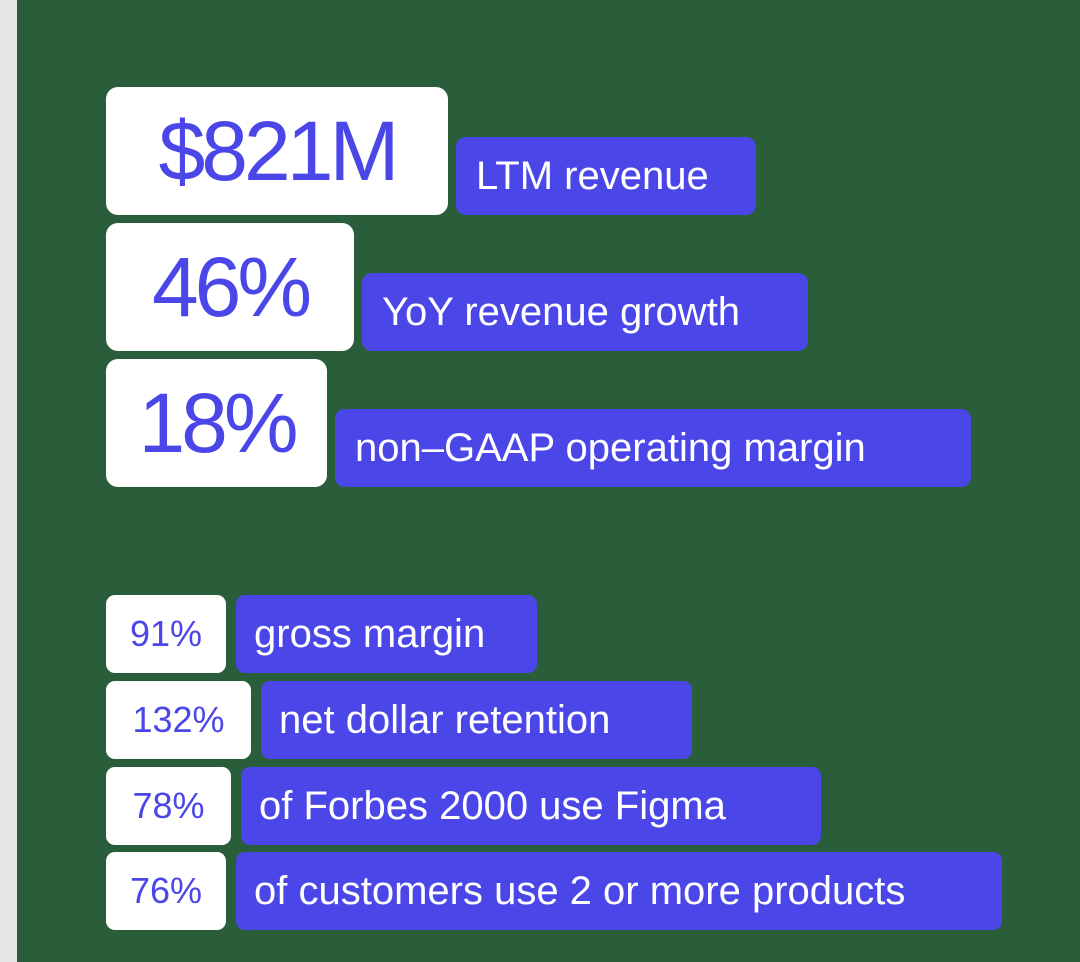 Image resolution: width=1080 pixels, height=962 pixels. I want to click on stat-label: non–GAAP operating margin, so click(653, 448).